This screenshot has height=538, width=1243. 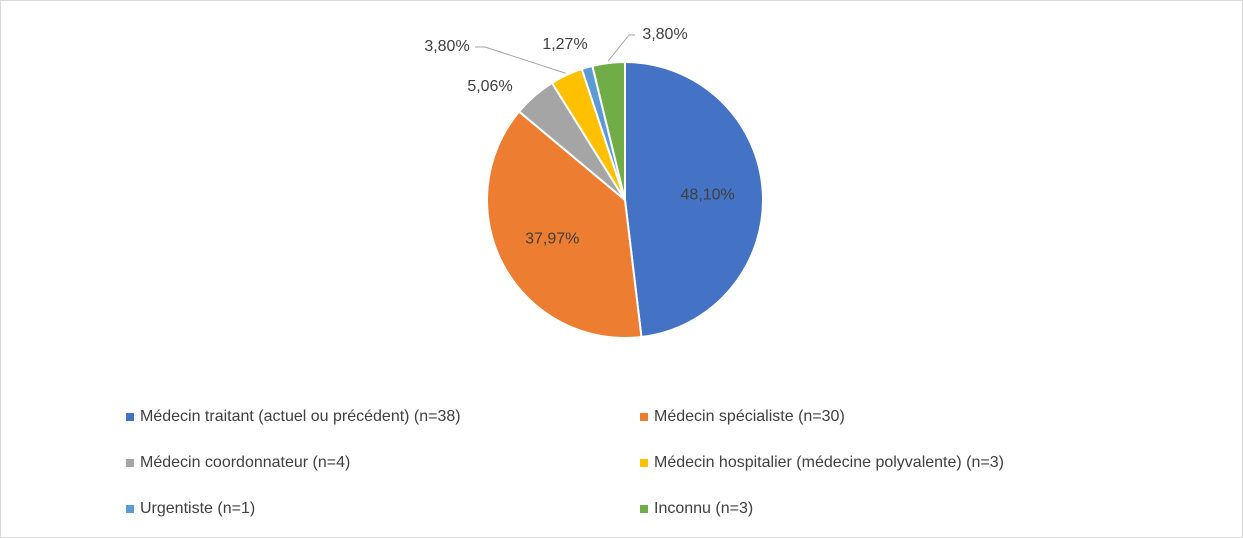 What do you see at coordinates (552, 239) in the screenshot?
I see `data-label: 37,97%` at bounding box center [552, 239].